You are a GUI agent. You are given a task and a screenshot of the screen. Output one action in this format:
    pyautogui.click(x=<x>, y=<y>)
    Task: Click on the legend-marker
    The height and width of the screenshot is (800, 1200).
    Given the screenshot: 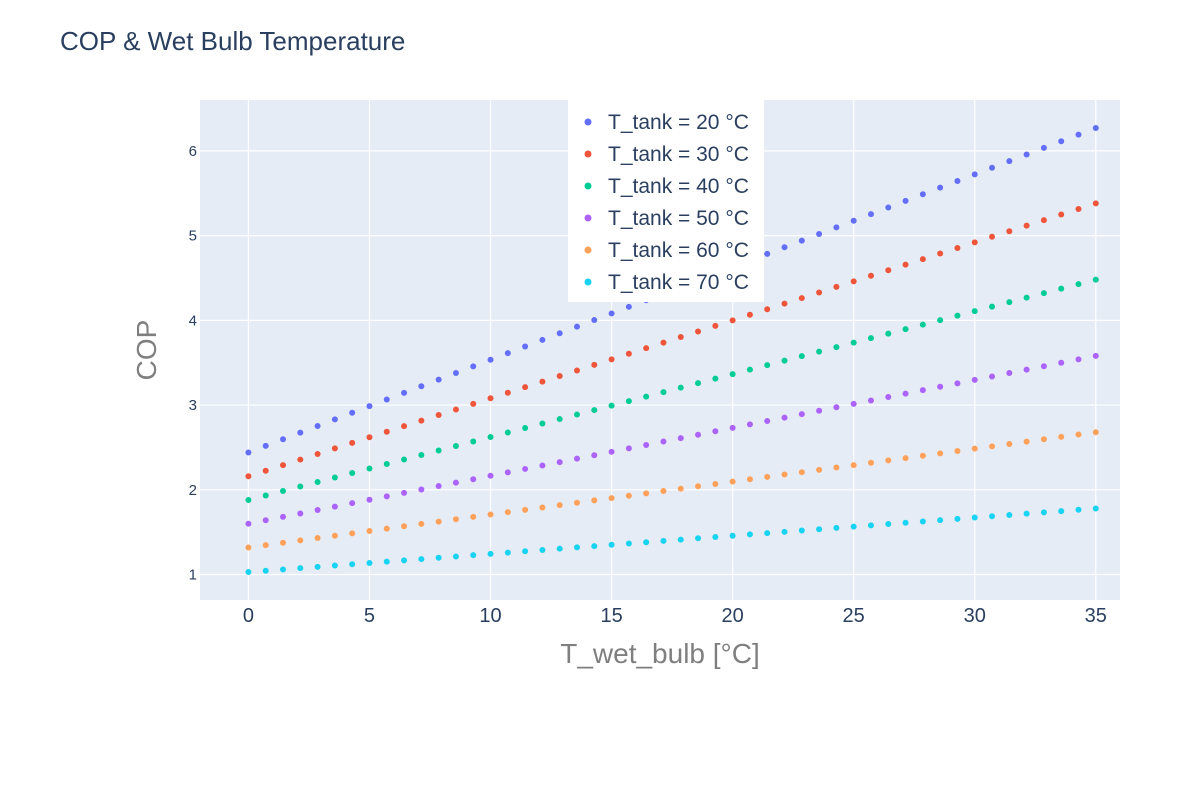 What is the action you would take?
    pyautogui.click(x=588, y=218)
    